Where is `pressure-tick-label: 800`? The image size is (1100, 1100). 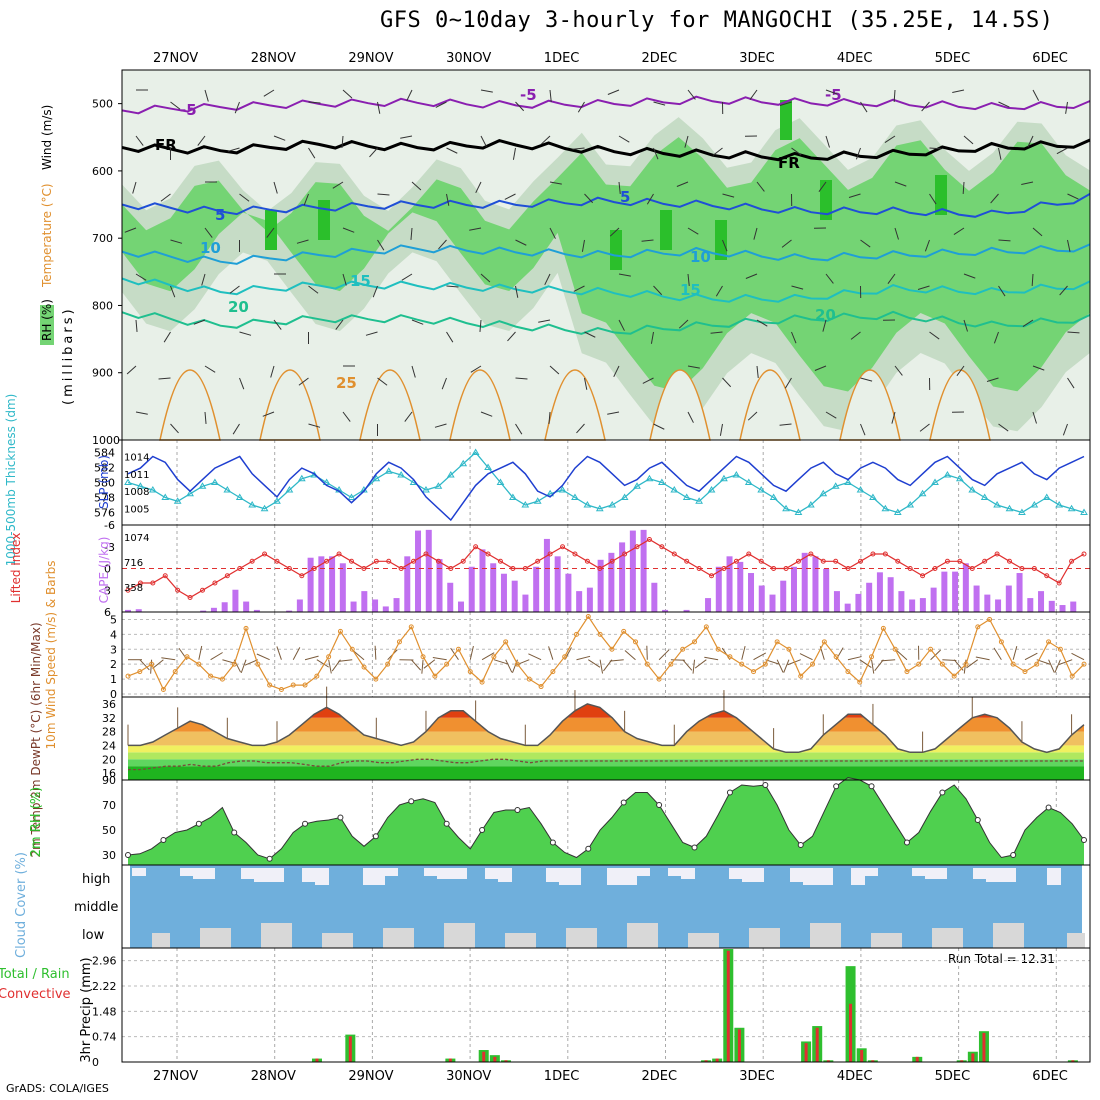
pressure-tick-label: 800 is located at coordinates (102, 305).